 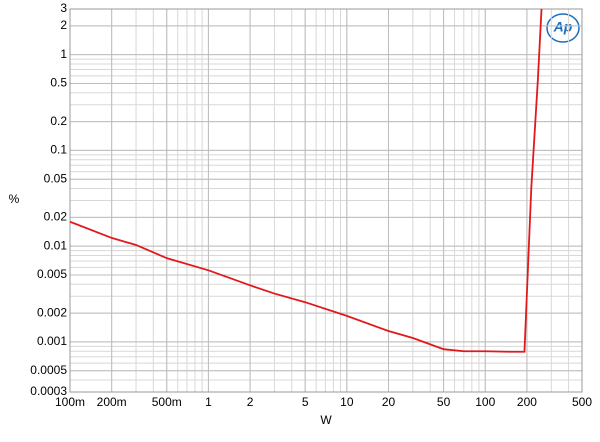 What do you see at coordinates (56, 217) in the screenshot?
I see `y-tick-label: 0.02` at bounding box center [56, 217].